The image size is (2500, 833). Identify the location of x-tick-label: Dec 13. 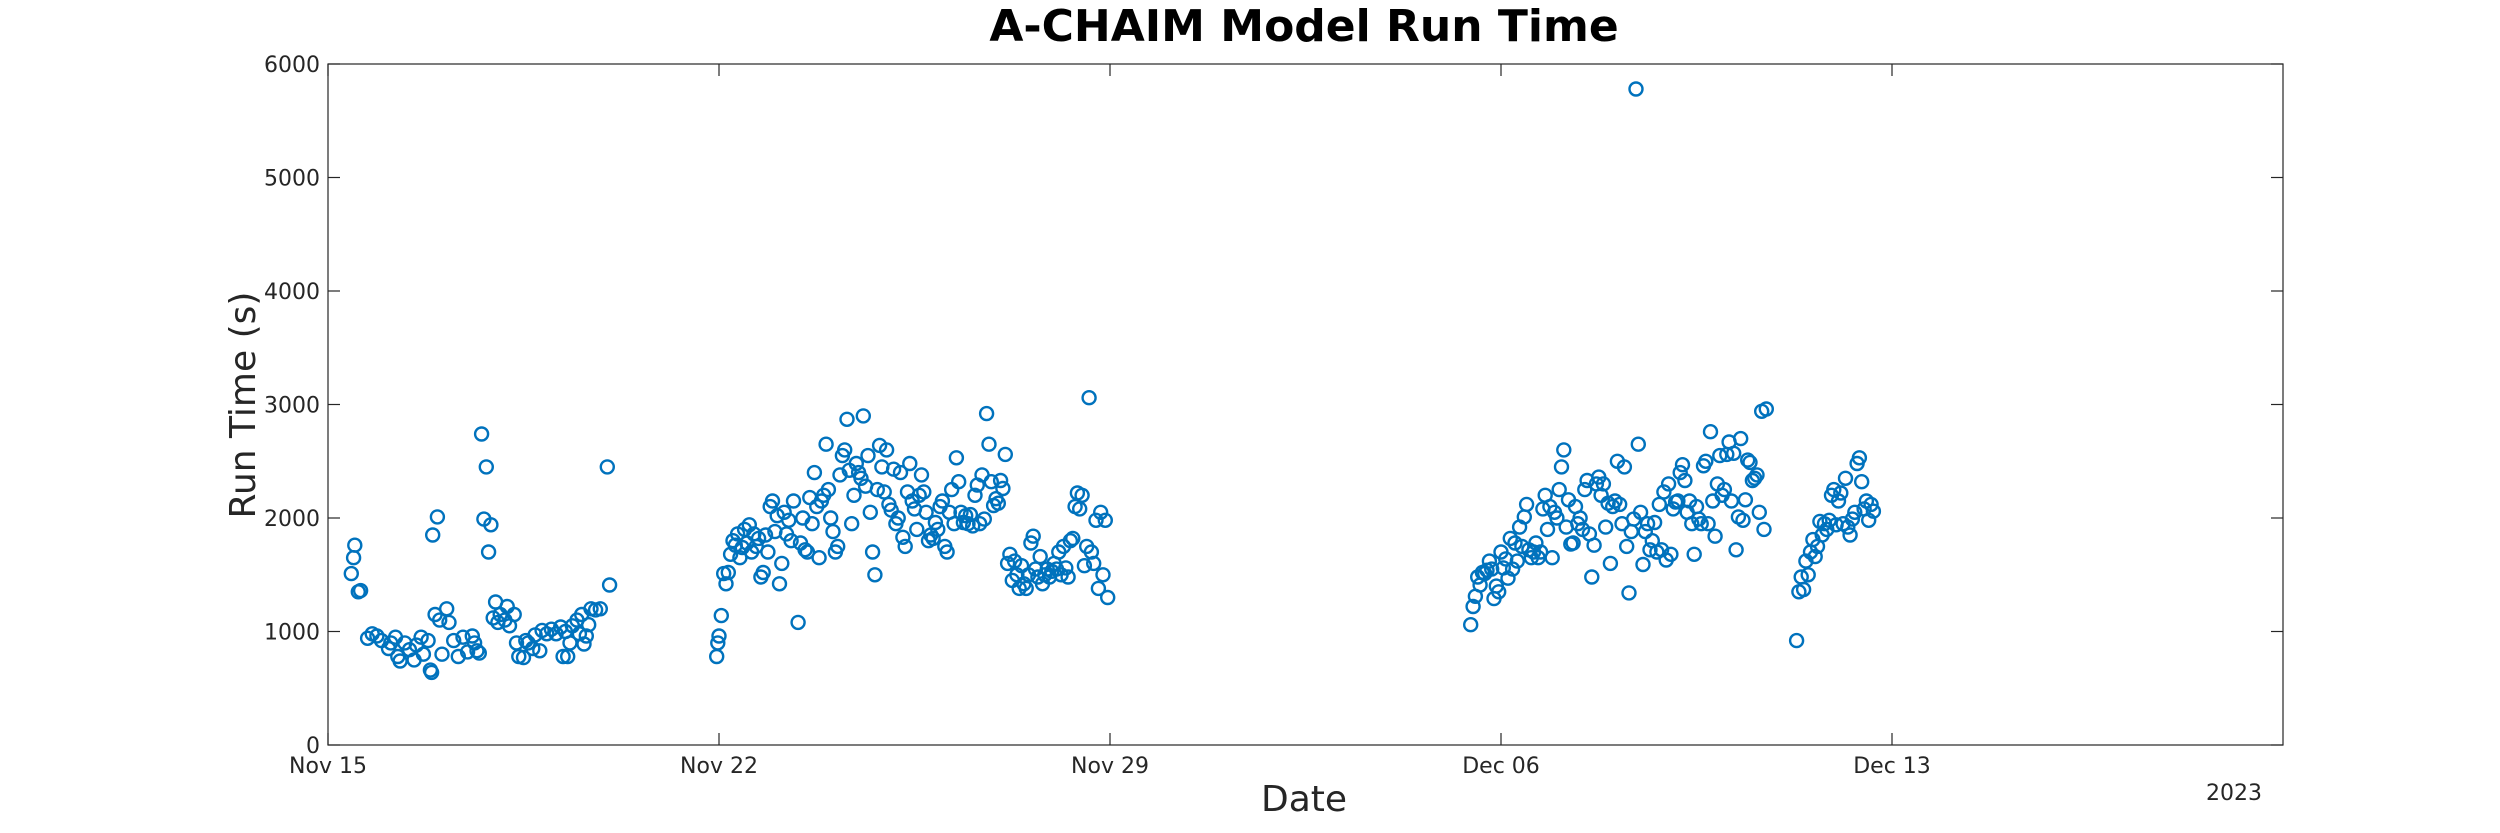
(1892, 766).